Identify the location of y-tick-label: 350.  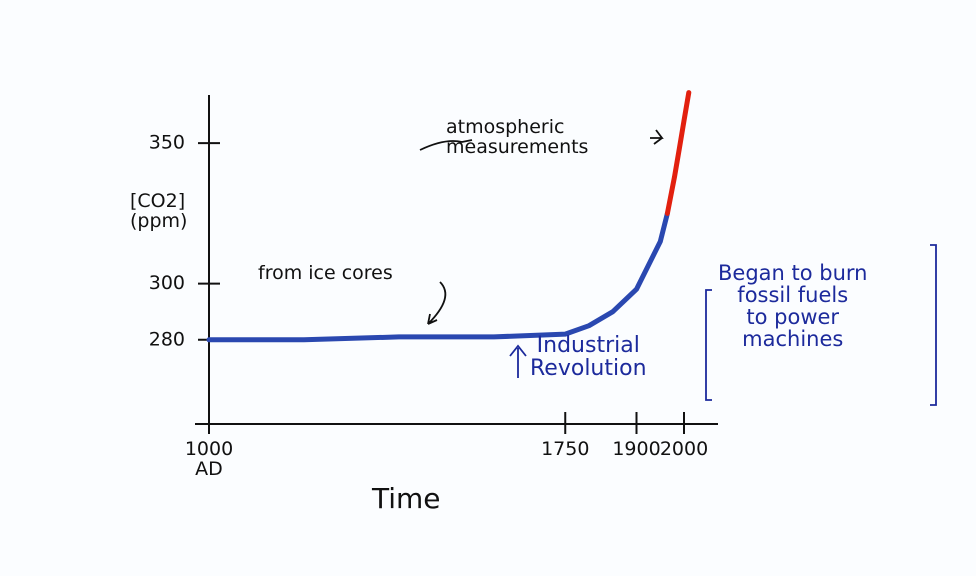
(167, 143).